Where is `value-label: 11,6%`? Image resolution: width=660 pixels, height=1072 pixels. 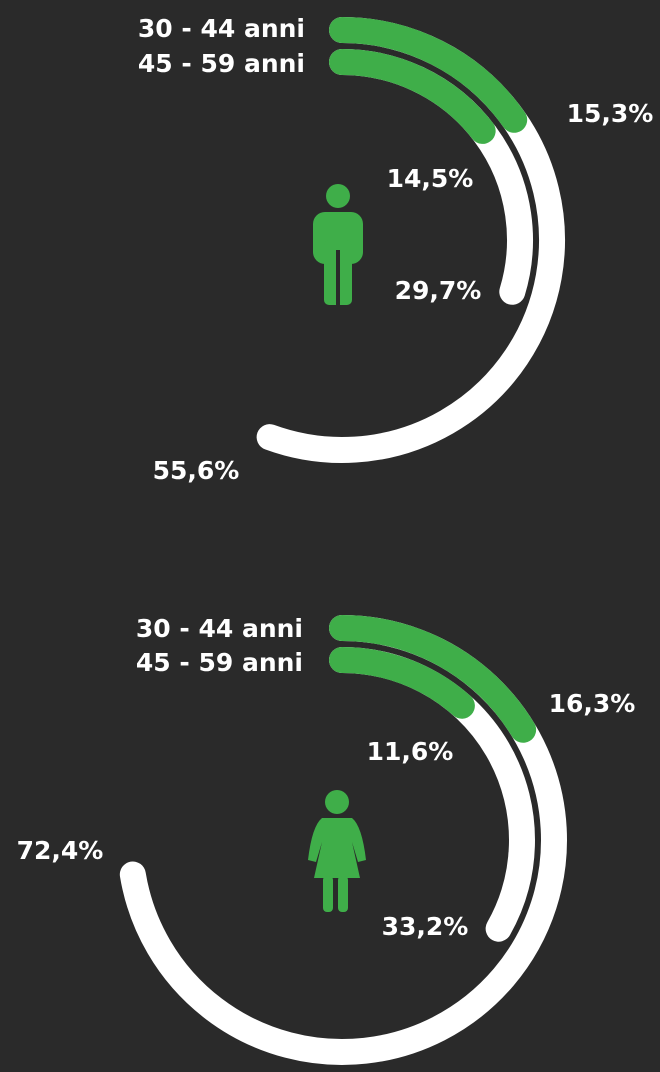 value-label: 11,6% is located at coordinates (410, 751).